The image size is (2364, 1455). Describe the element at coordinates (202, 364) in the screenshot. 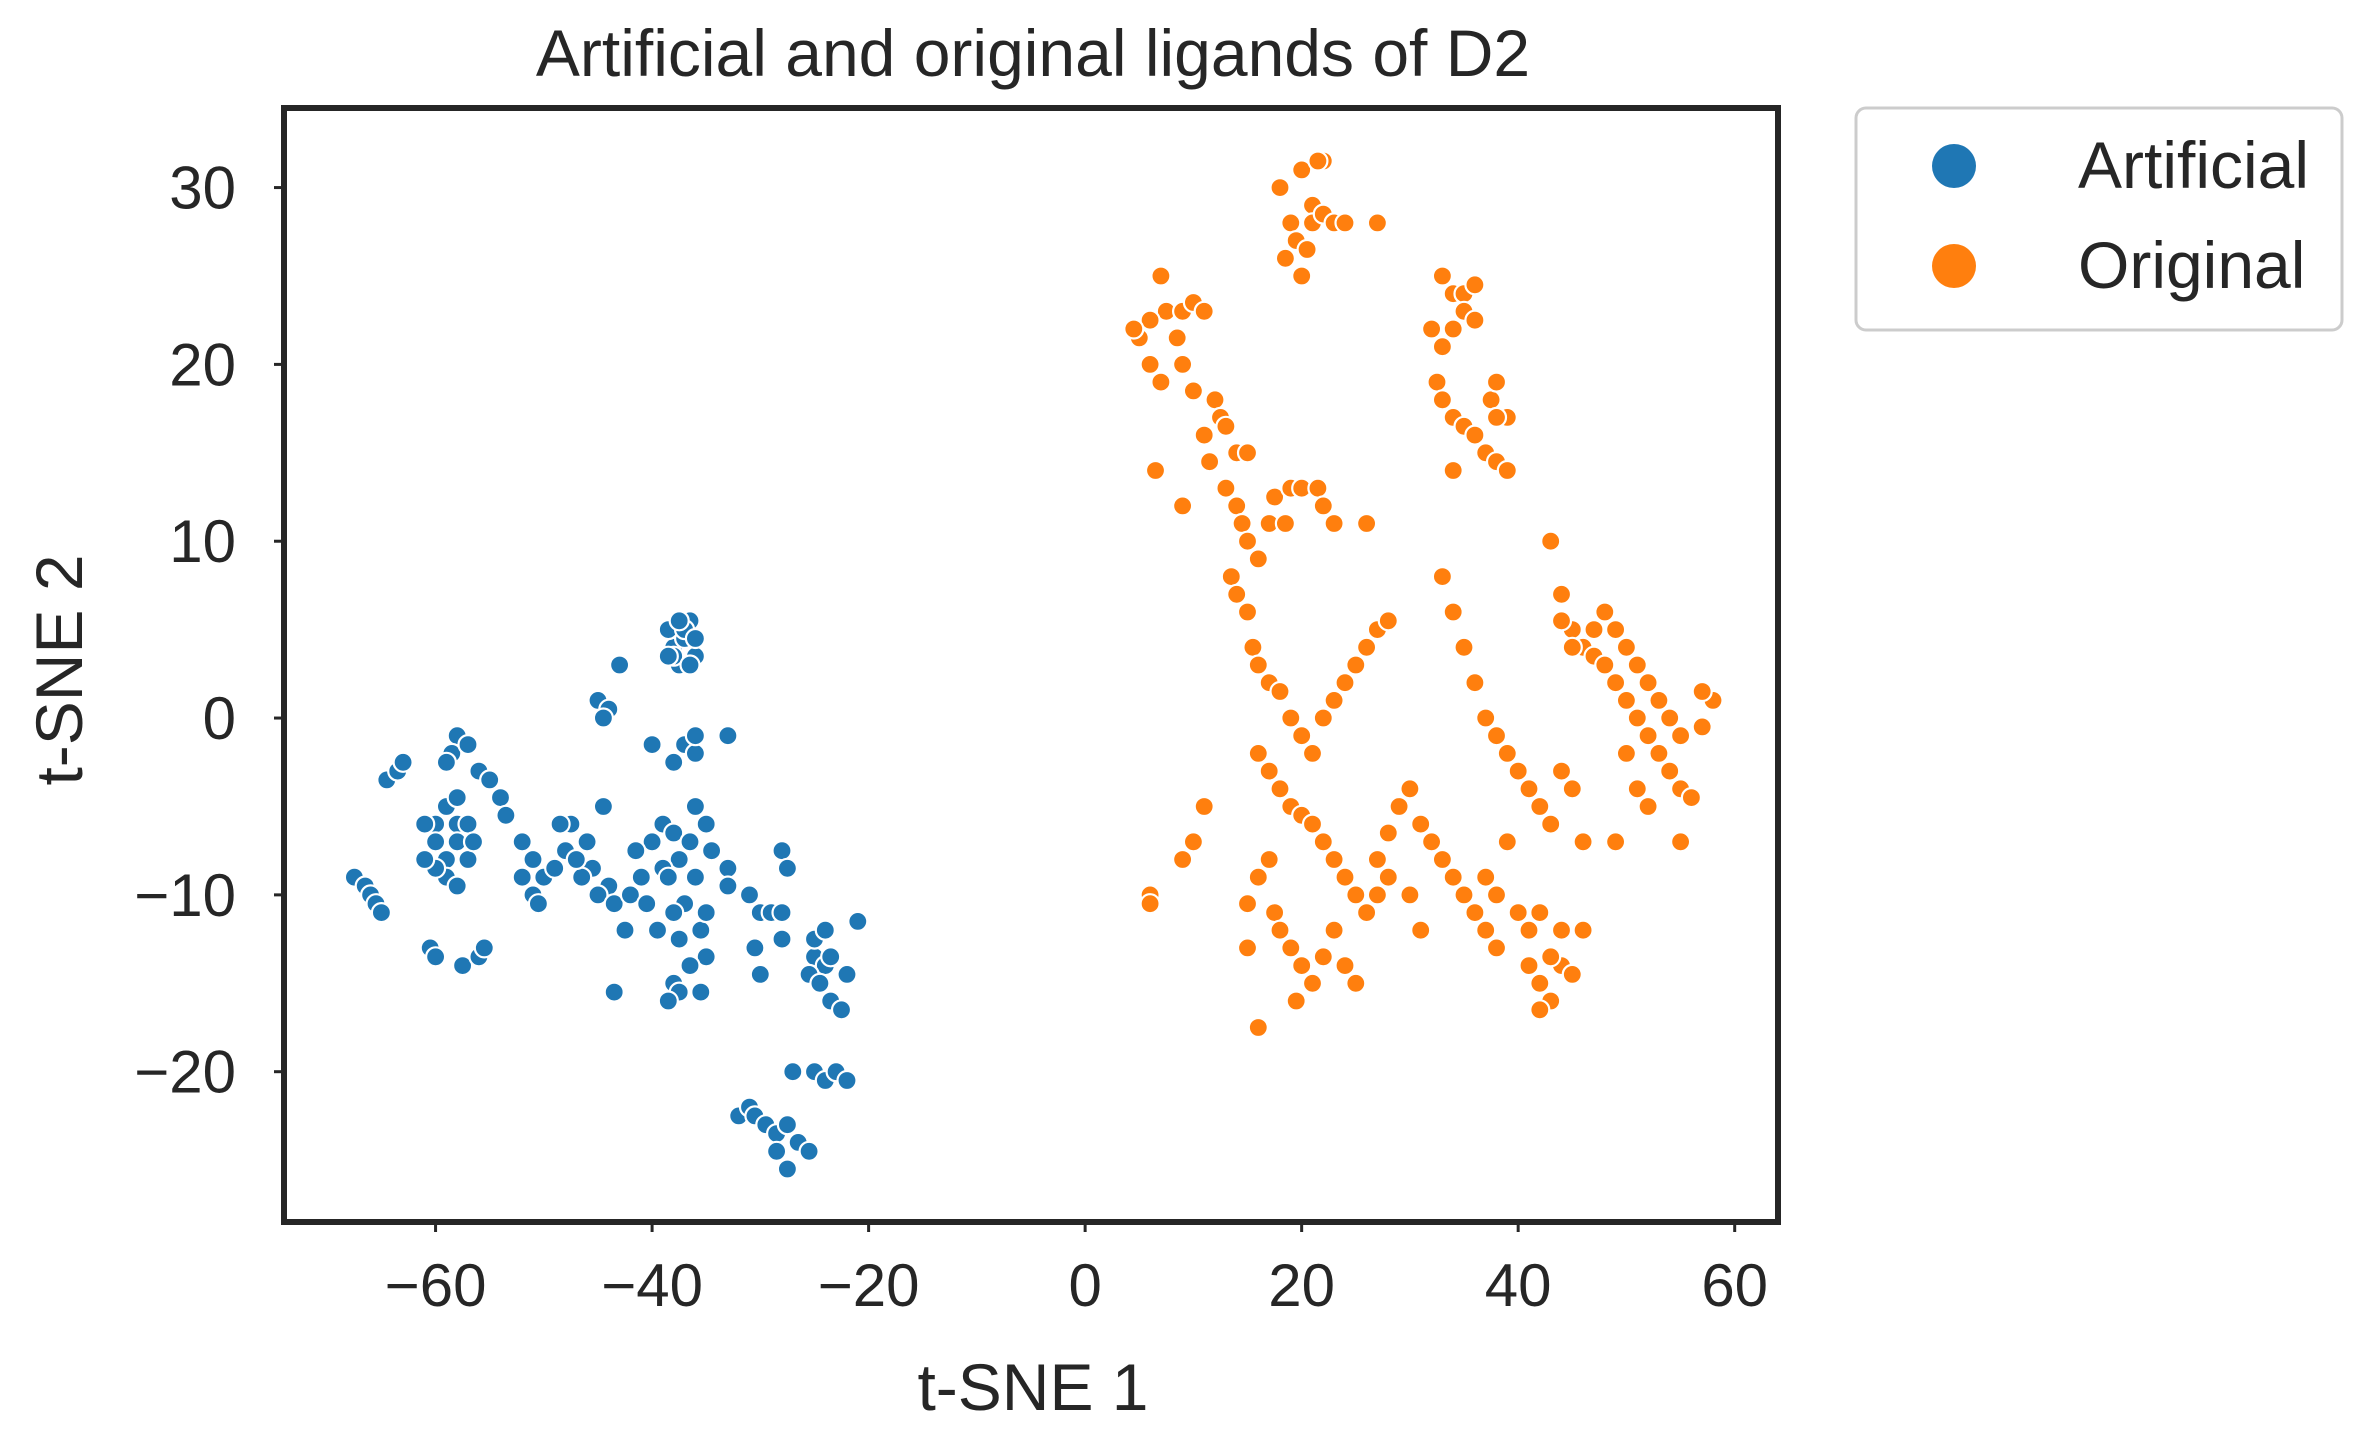

I see `y-tick-label: 20` at that location.